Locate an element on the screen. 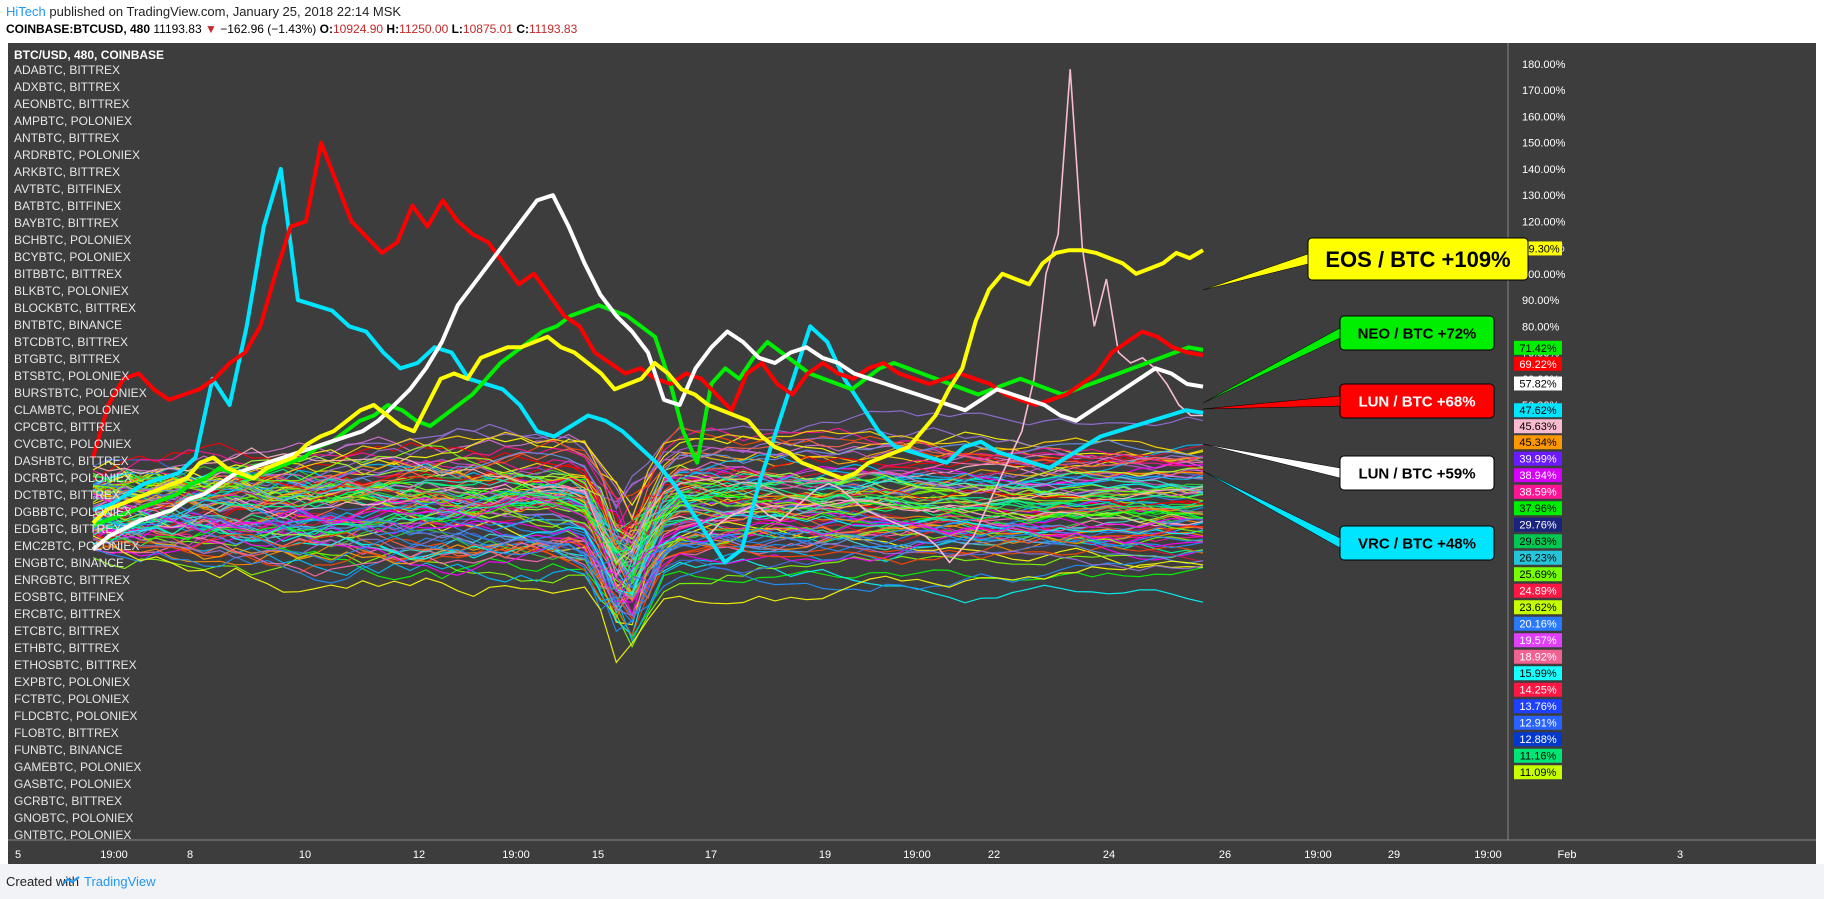 Image resolution: width=1824 pixels, height=899 pixels. legend-entry: AEONBTC, BITTREX is located at coordinates (71, 104).